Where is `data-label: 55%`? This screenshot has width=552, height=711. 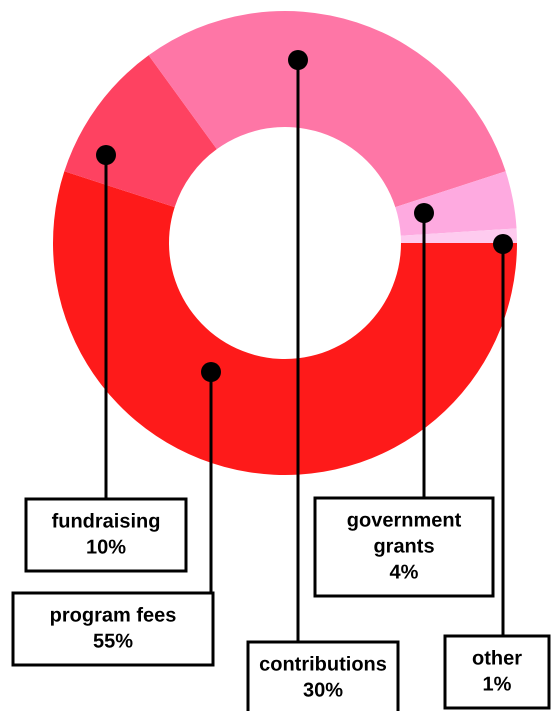
data-label: 55% is located at coordinates (113, 641).